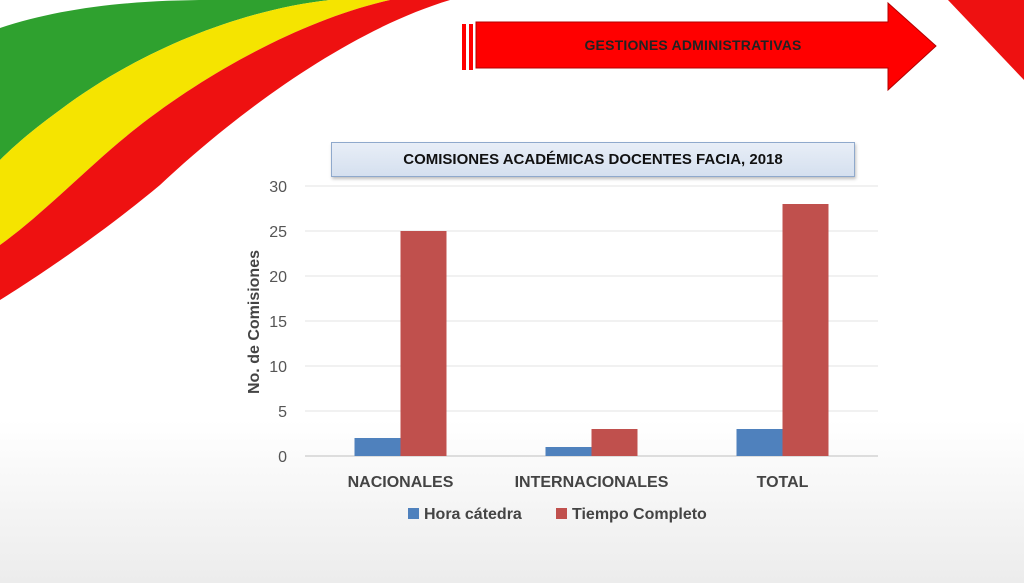 The image size is (1024, 583). I want to click on y-tick-label: 10, so click(278, 367).